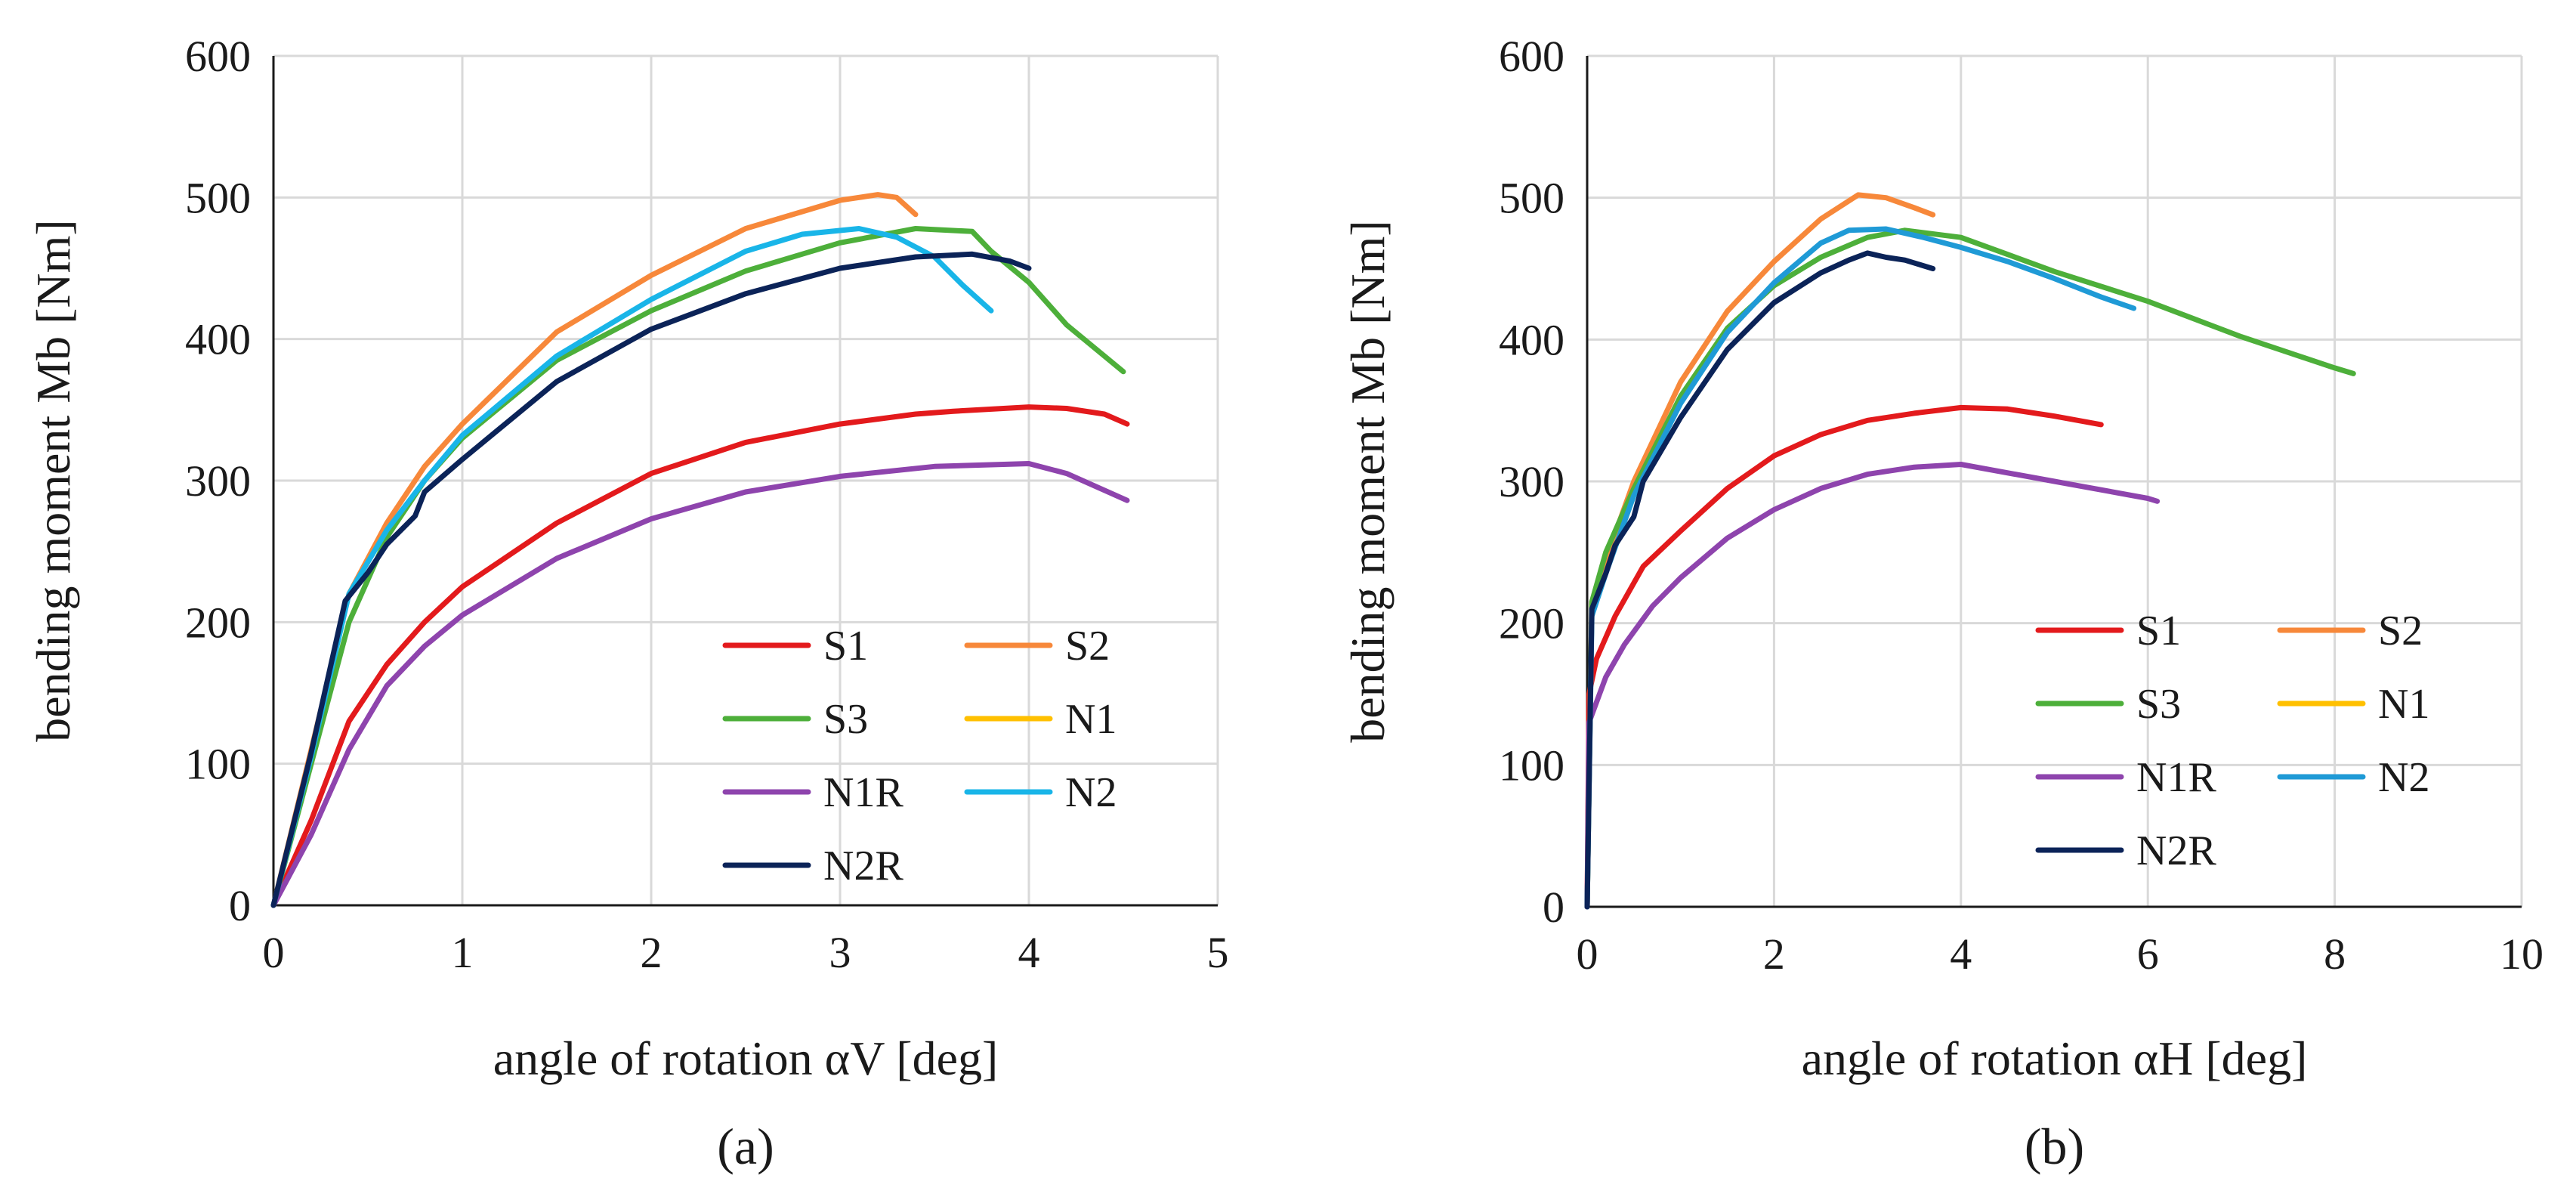  I want to click on x-axis-title: angle of rotation αH [deg], so click(2055, 1058).